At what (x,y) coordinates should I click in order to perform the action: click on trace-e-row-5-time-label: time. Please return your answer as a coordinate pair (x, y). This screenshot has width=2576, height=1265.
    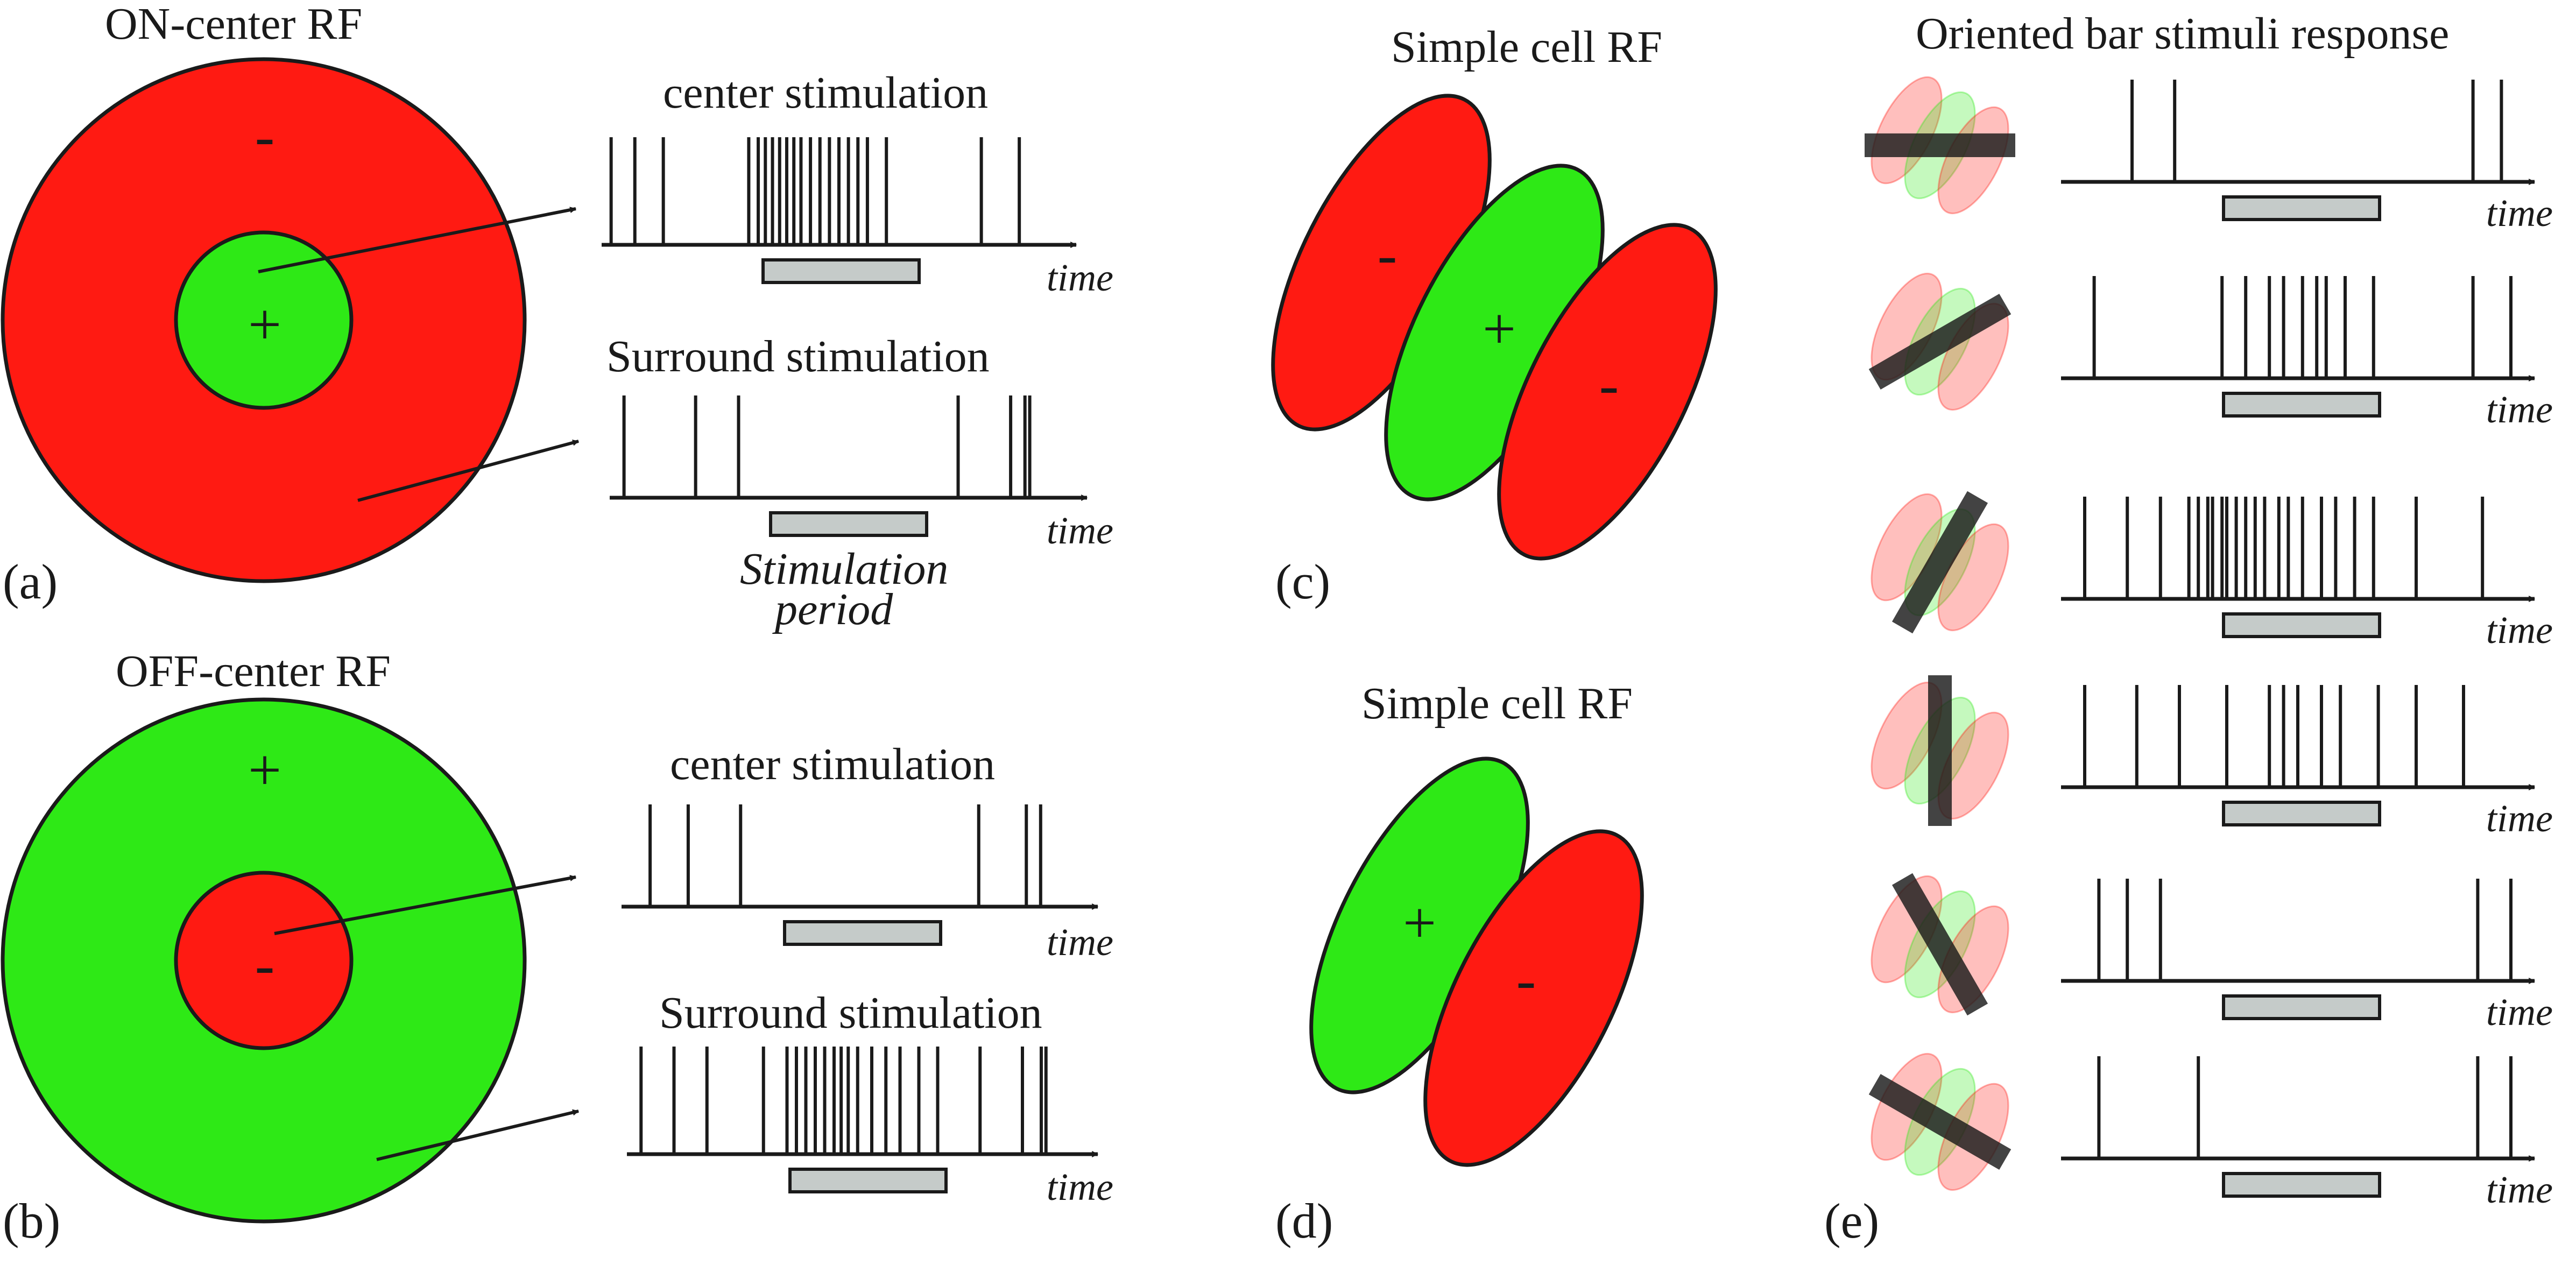
    Looking at the image, I should click on (2519, 1012).